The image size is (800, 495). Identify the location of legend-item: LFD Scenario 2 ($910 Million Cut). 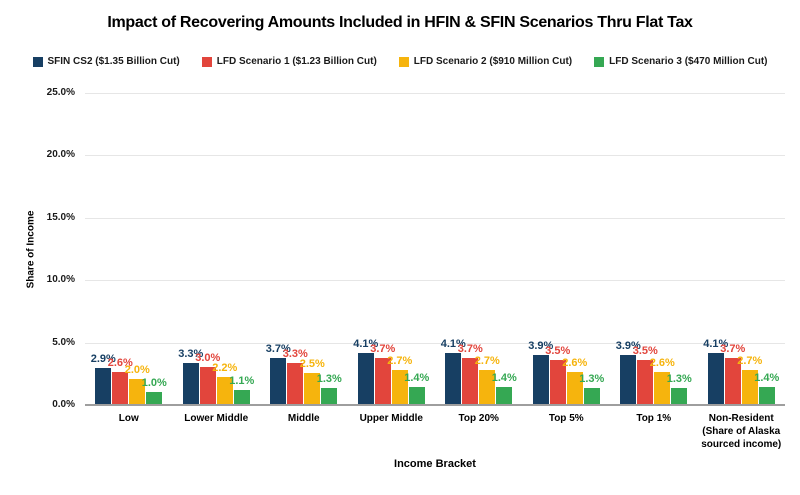
(485, 61).